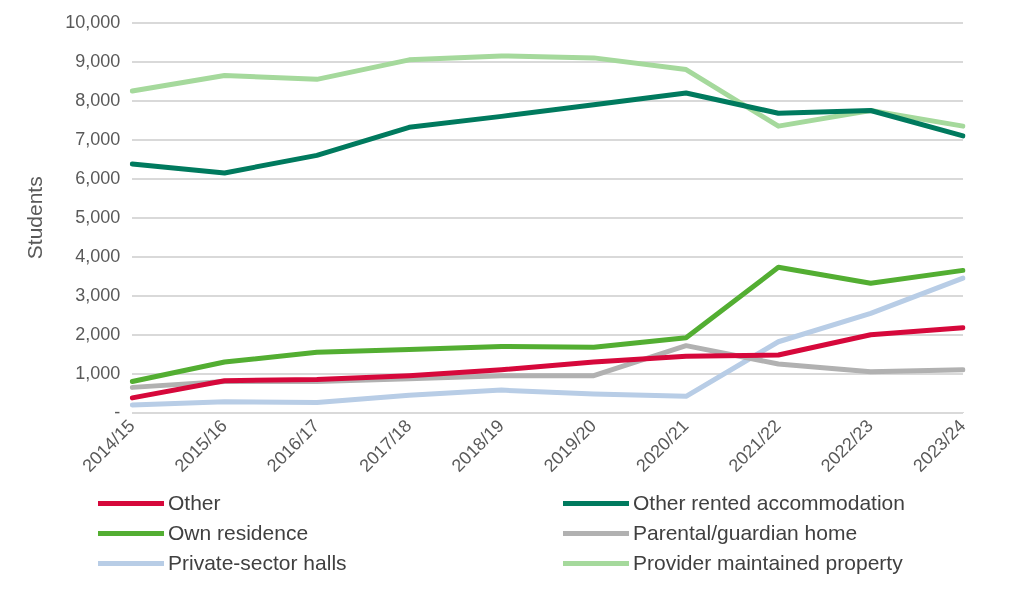 The image size is (1018, 597). I want to click on y-tick-label: -, so click(117, 411).